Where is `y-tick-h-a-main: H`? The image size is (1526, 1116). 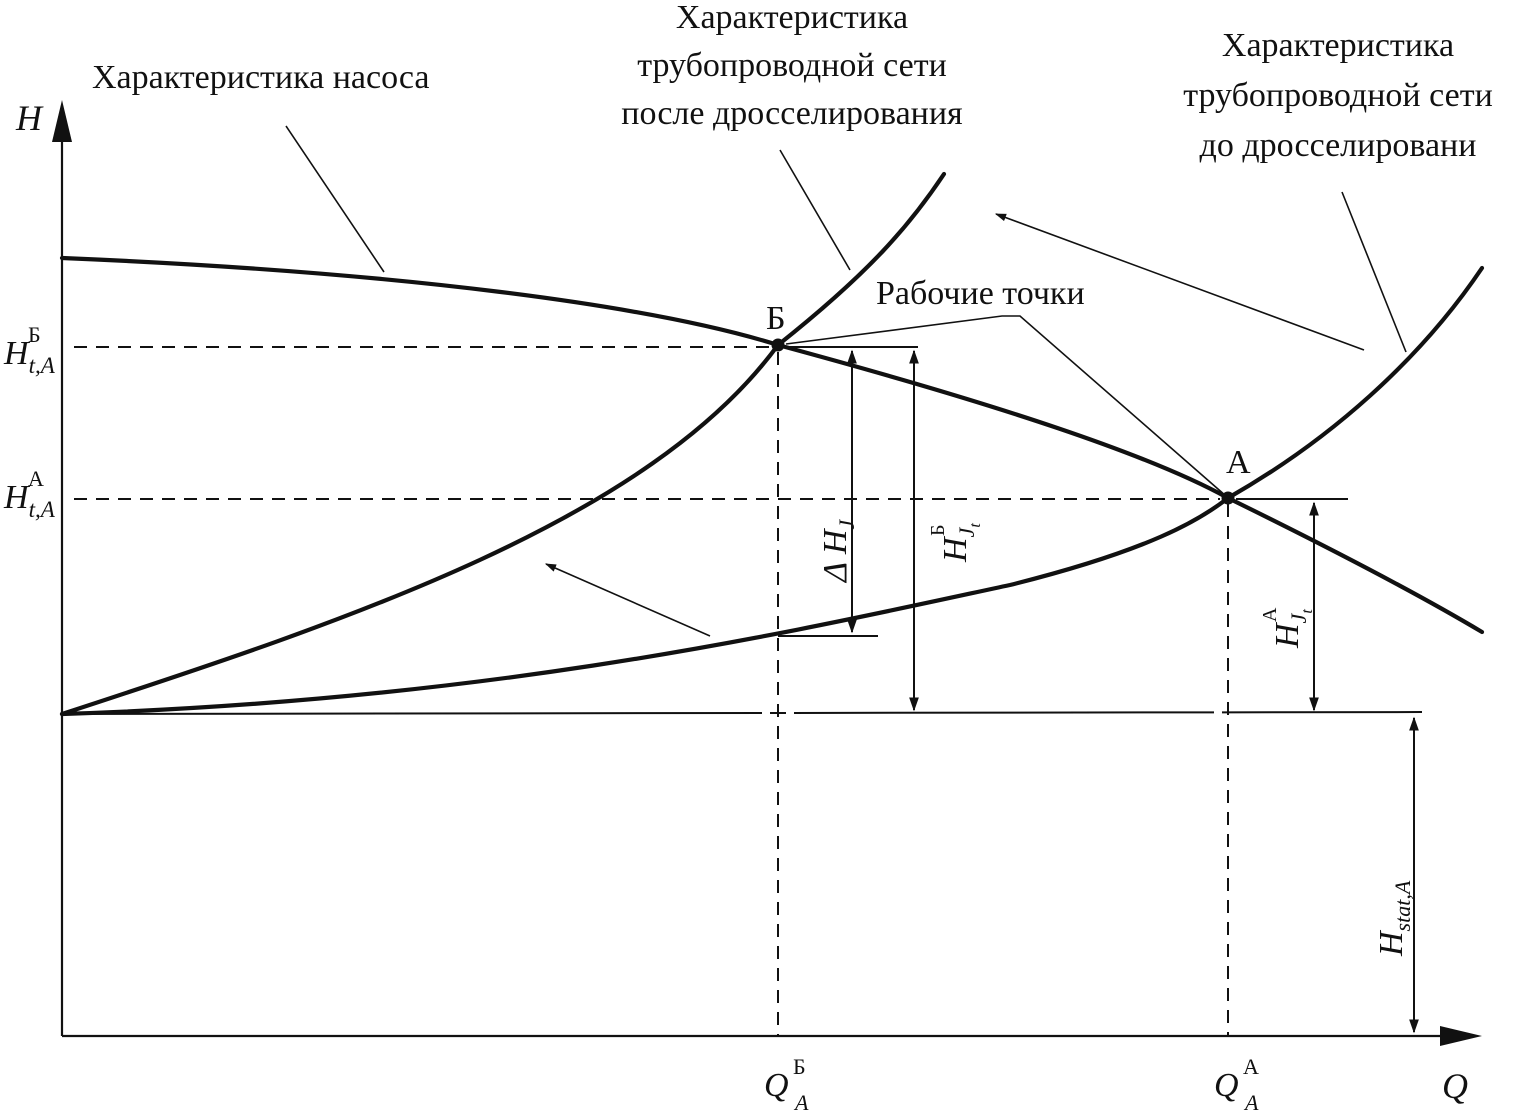
y-tick-h-a-main: H is located at coordinates (17, 497).